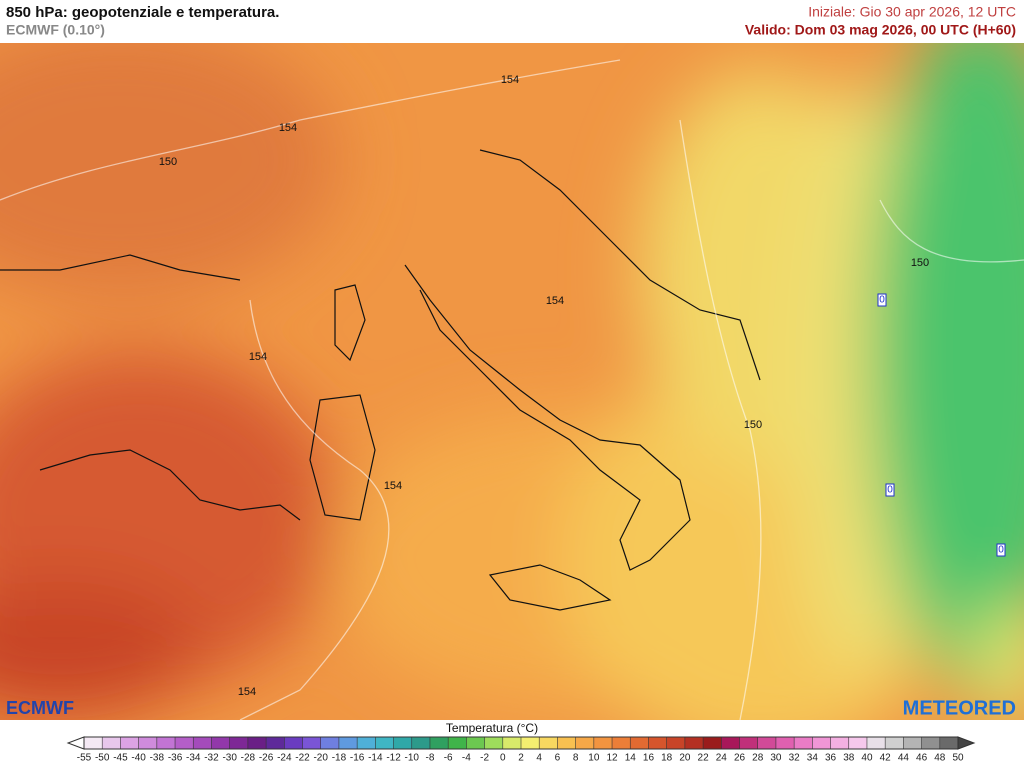 The width and height of the screenshot is (1024, 769). Describe the element at coordinates (539, 758) in the screenshot. I see `legend-tick-label: 4` at that location.